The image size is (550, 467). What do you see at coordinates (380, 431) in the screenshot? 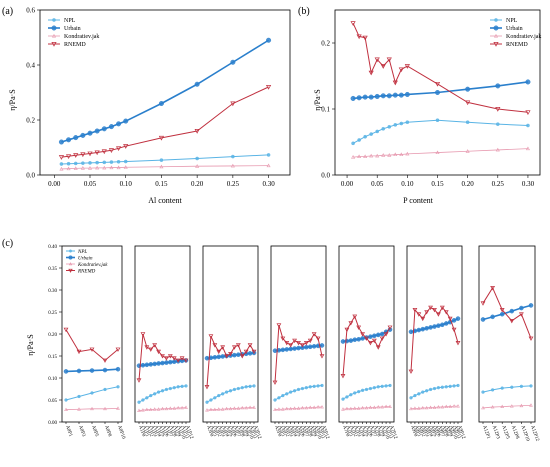
I see `c-x-tick-label: A7P9` at bounding box center [380, 431].